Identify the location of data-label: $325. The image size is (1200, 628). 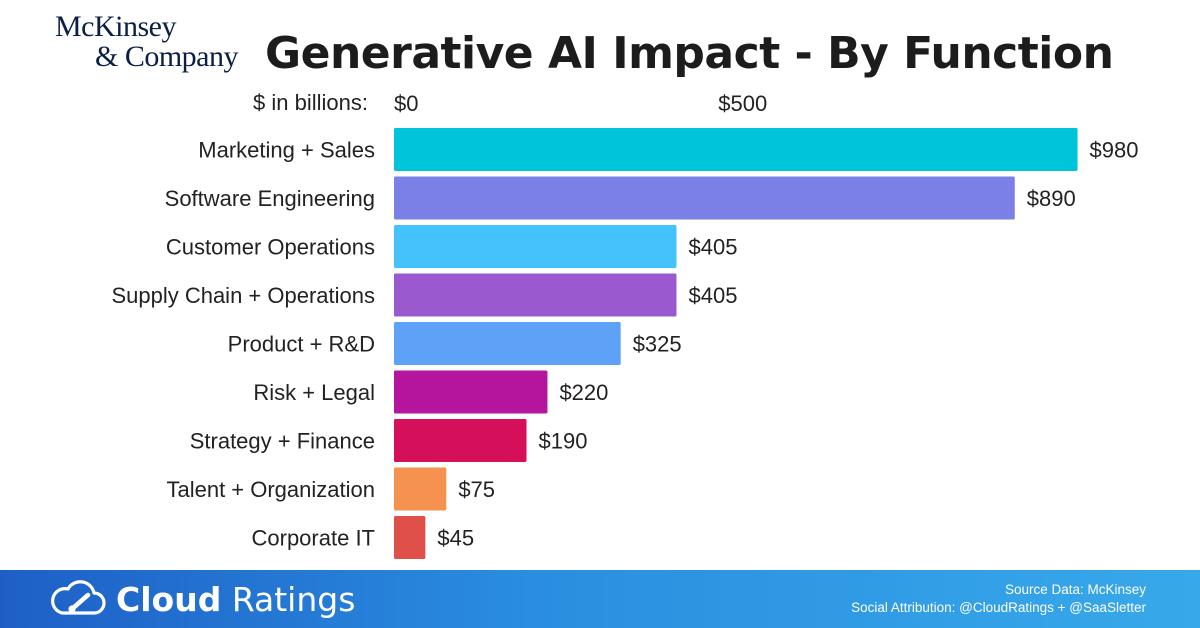
(657, 344).